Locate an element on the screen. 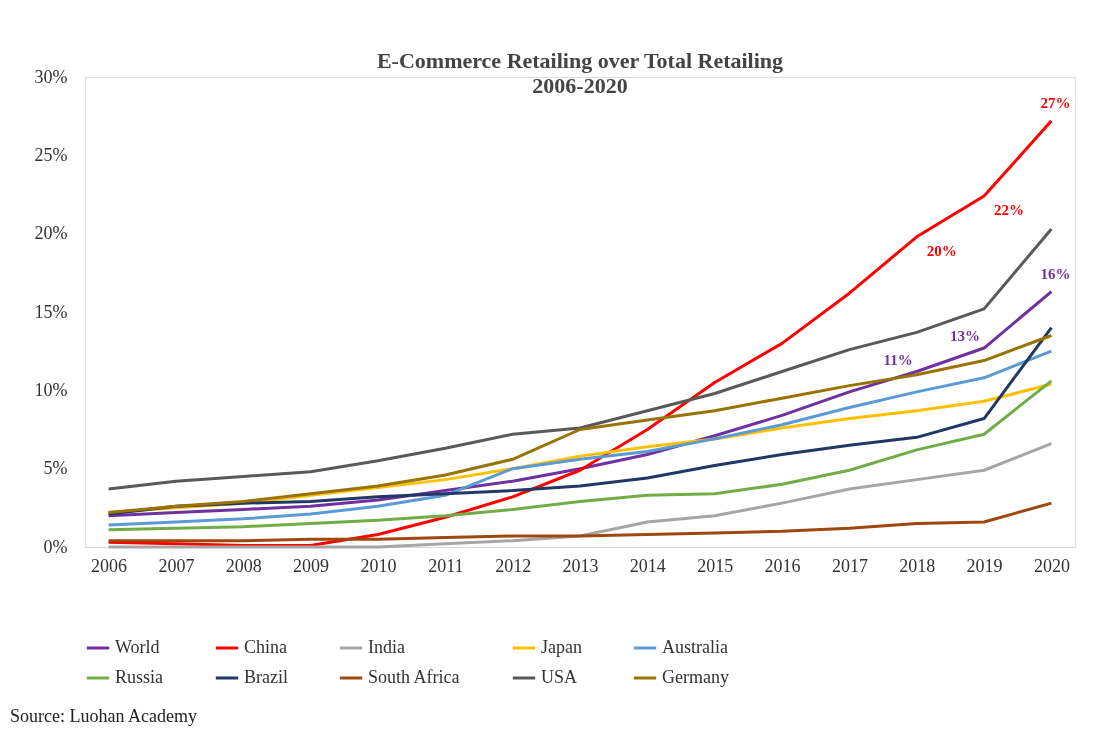  y-tick-label: 30% is located at coordinates (51, 76).